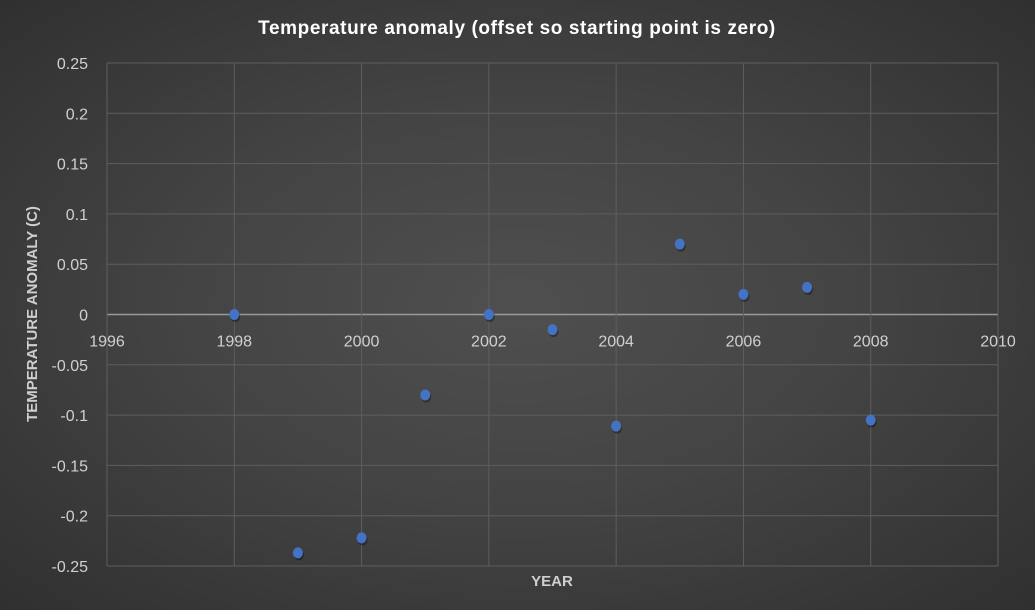 This screenshot has height=610, width=1035. What do you see at coordinates (32, 314) in the screenshot?
I see `y-axis-label: TEMPERATURE ANOMALY (C)` at bounding box center [32, 314].